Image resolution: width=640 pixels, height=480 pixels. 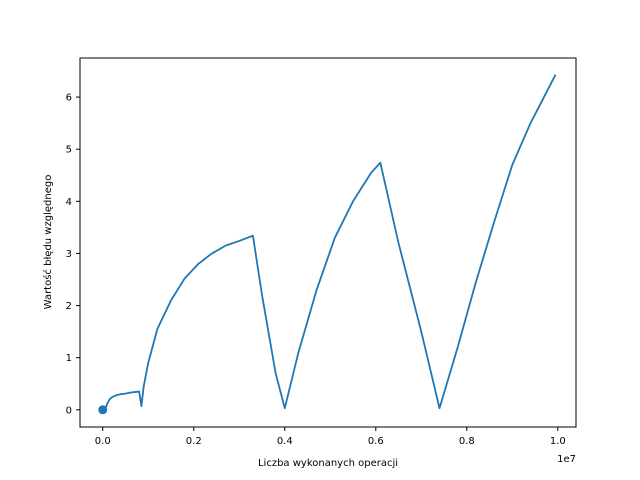 I want to click on y-tick-label: 2, so click(x=69, y=306).